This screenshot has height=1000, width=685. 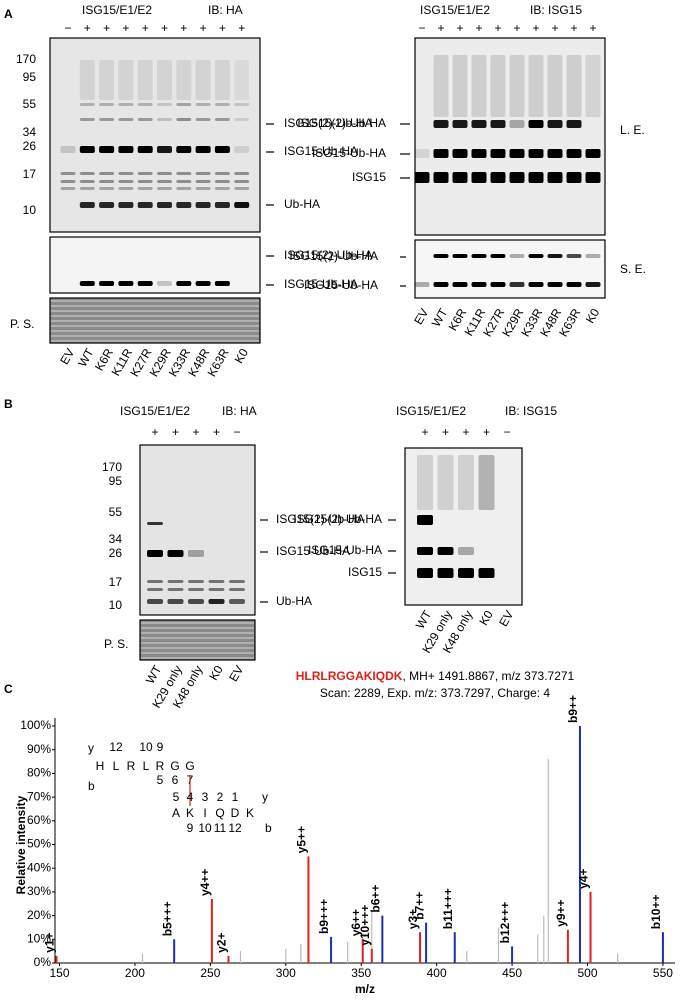 I want to click on residue: Q, so click(x=219, y=813).